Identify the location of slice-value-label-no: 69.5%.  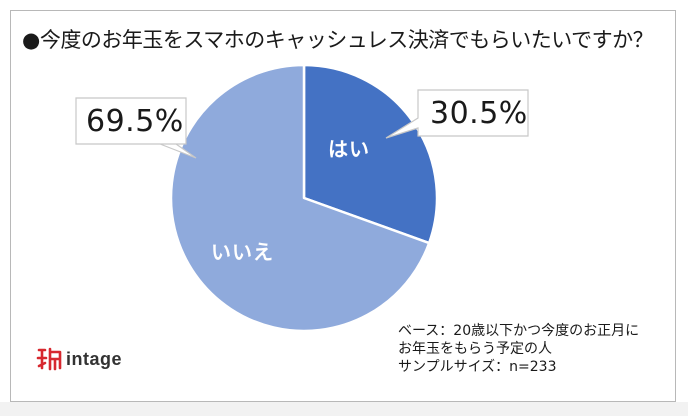
(135, 121).